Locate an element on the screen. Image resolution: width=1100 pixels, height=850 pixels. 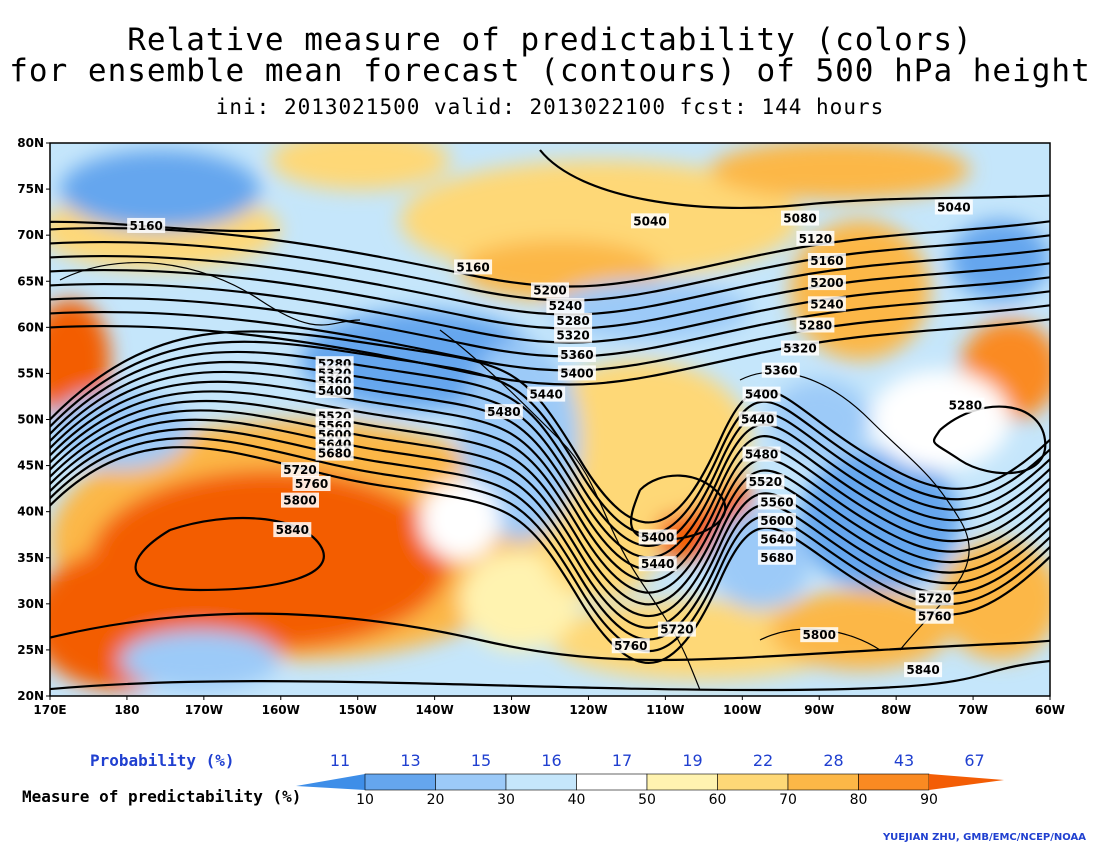
contour-label-text: 5480 is located at coordinates (503, 412).